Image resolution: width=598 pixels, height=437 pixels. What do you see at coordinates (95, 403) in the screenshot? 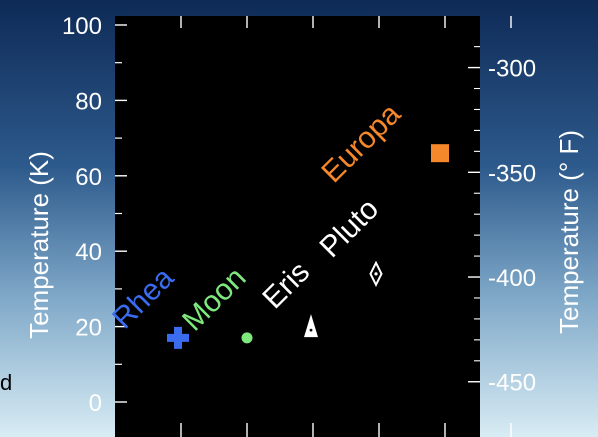
I see `left-tick-label: 0` at bounding box center [95, 403].